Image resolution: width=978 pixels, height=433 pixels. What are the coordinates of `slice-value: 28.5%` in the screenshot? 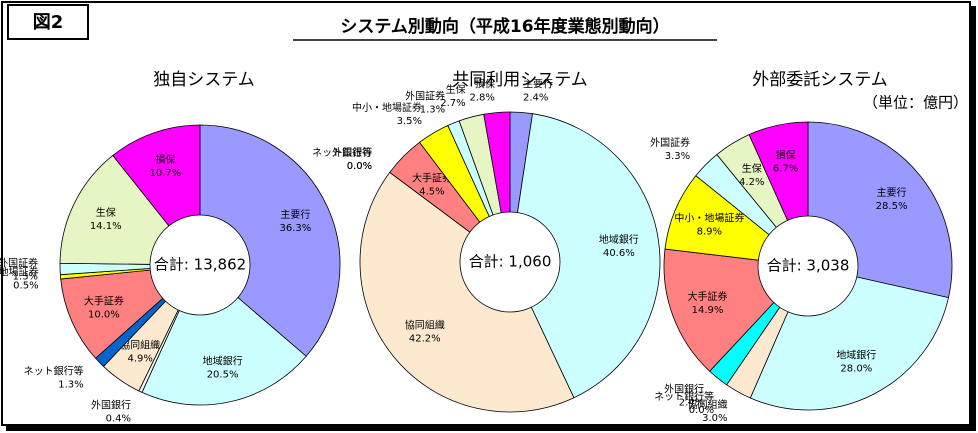 It's located at (892, 206).